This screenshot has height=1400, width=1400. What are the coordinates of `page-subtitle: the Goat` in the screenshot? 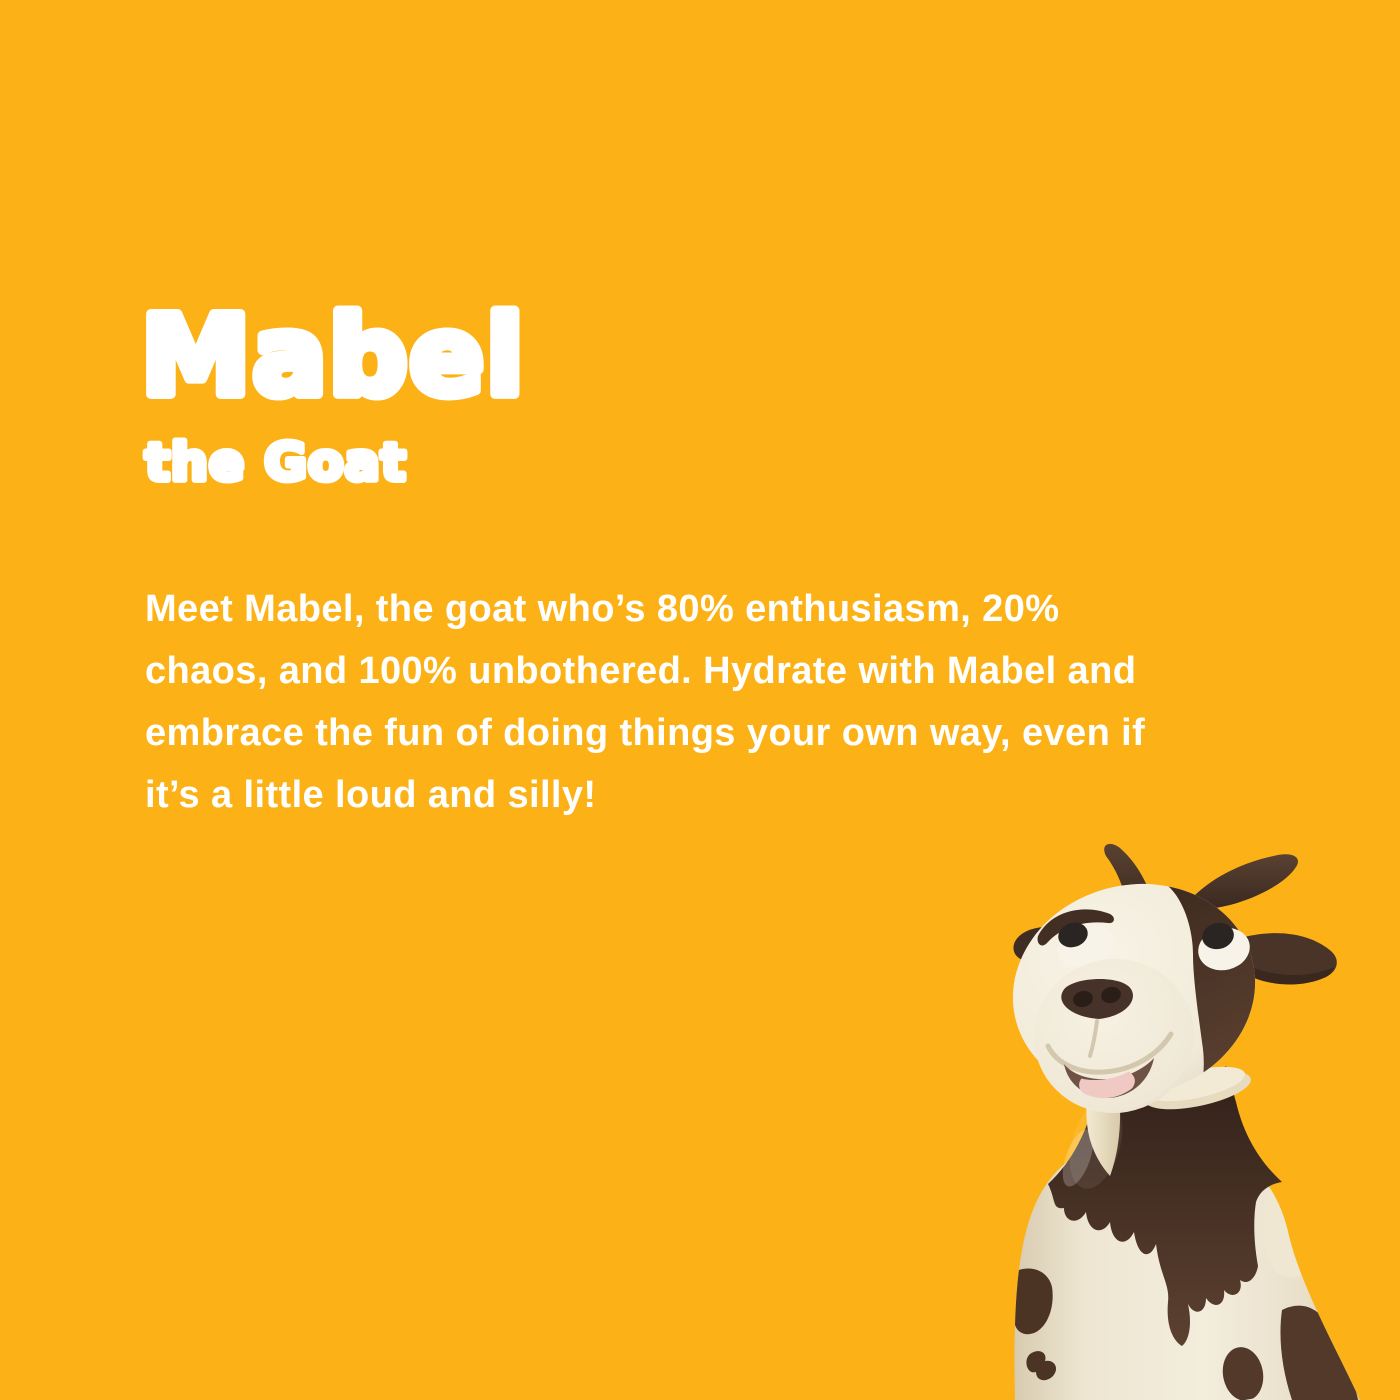 It's located at (276, 463).